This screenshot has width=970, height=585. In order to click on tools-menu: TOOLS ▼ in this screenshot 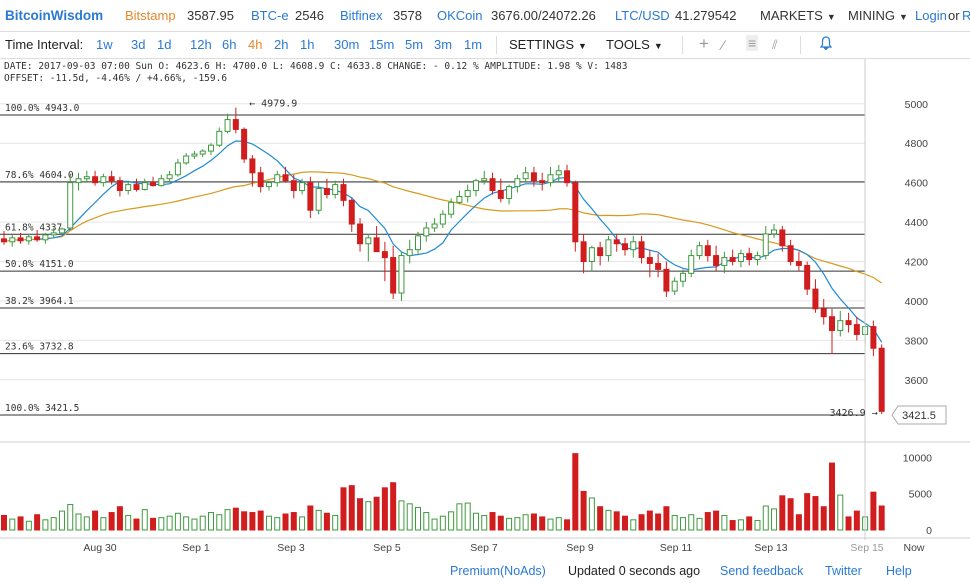, I will do `click(634, 44)`.